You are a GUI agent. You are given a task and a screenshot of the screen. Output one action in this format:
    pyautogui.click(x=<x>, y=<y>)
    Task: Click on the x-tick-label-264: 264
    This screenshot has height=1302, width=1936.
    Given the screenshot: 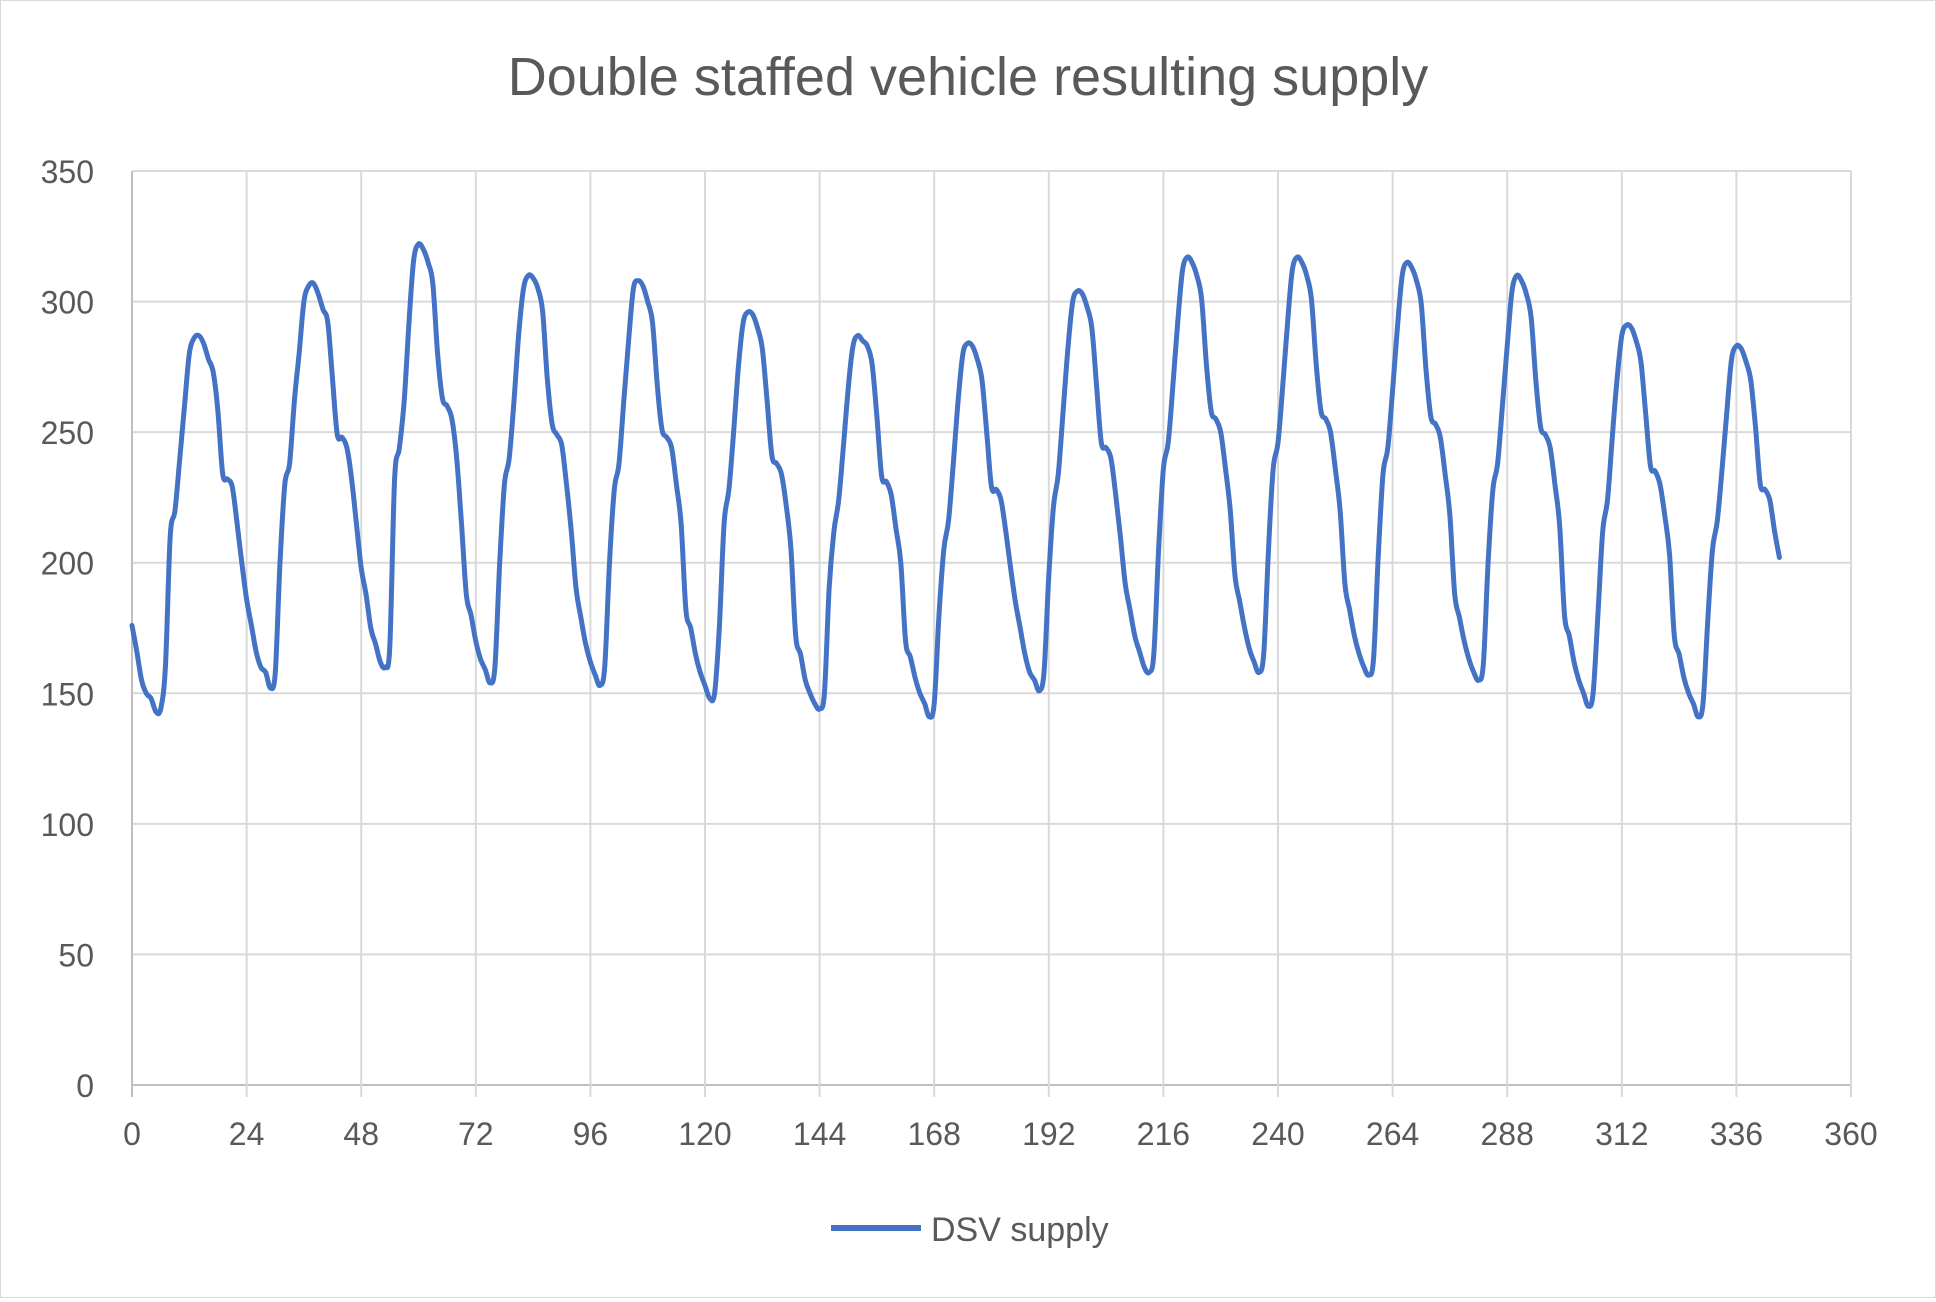 What is the action you would take?
    pyautogui.click(x=1392, y=1134)
    